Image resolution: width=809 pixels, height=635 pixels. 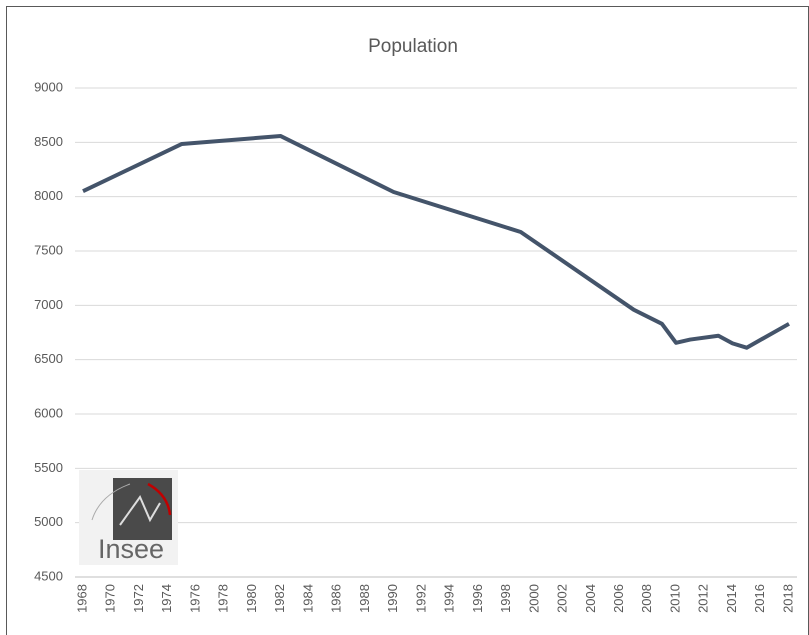 I want to click on chart-title: Population, so click(x=413, y=46).